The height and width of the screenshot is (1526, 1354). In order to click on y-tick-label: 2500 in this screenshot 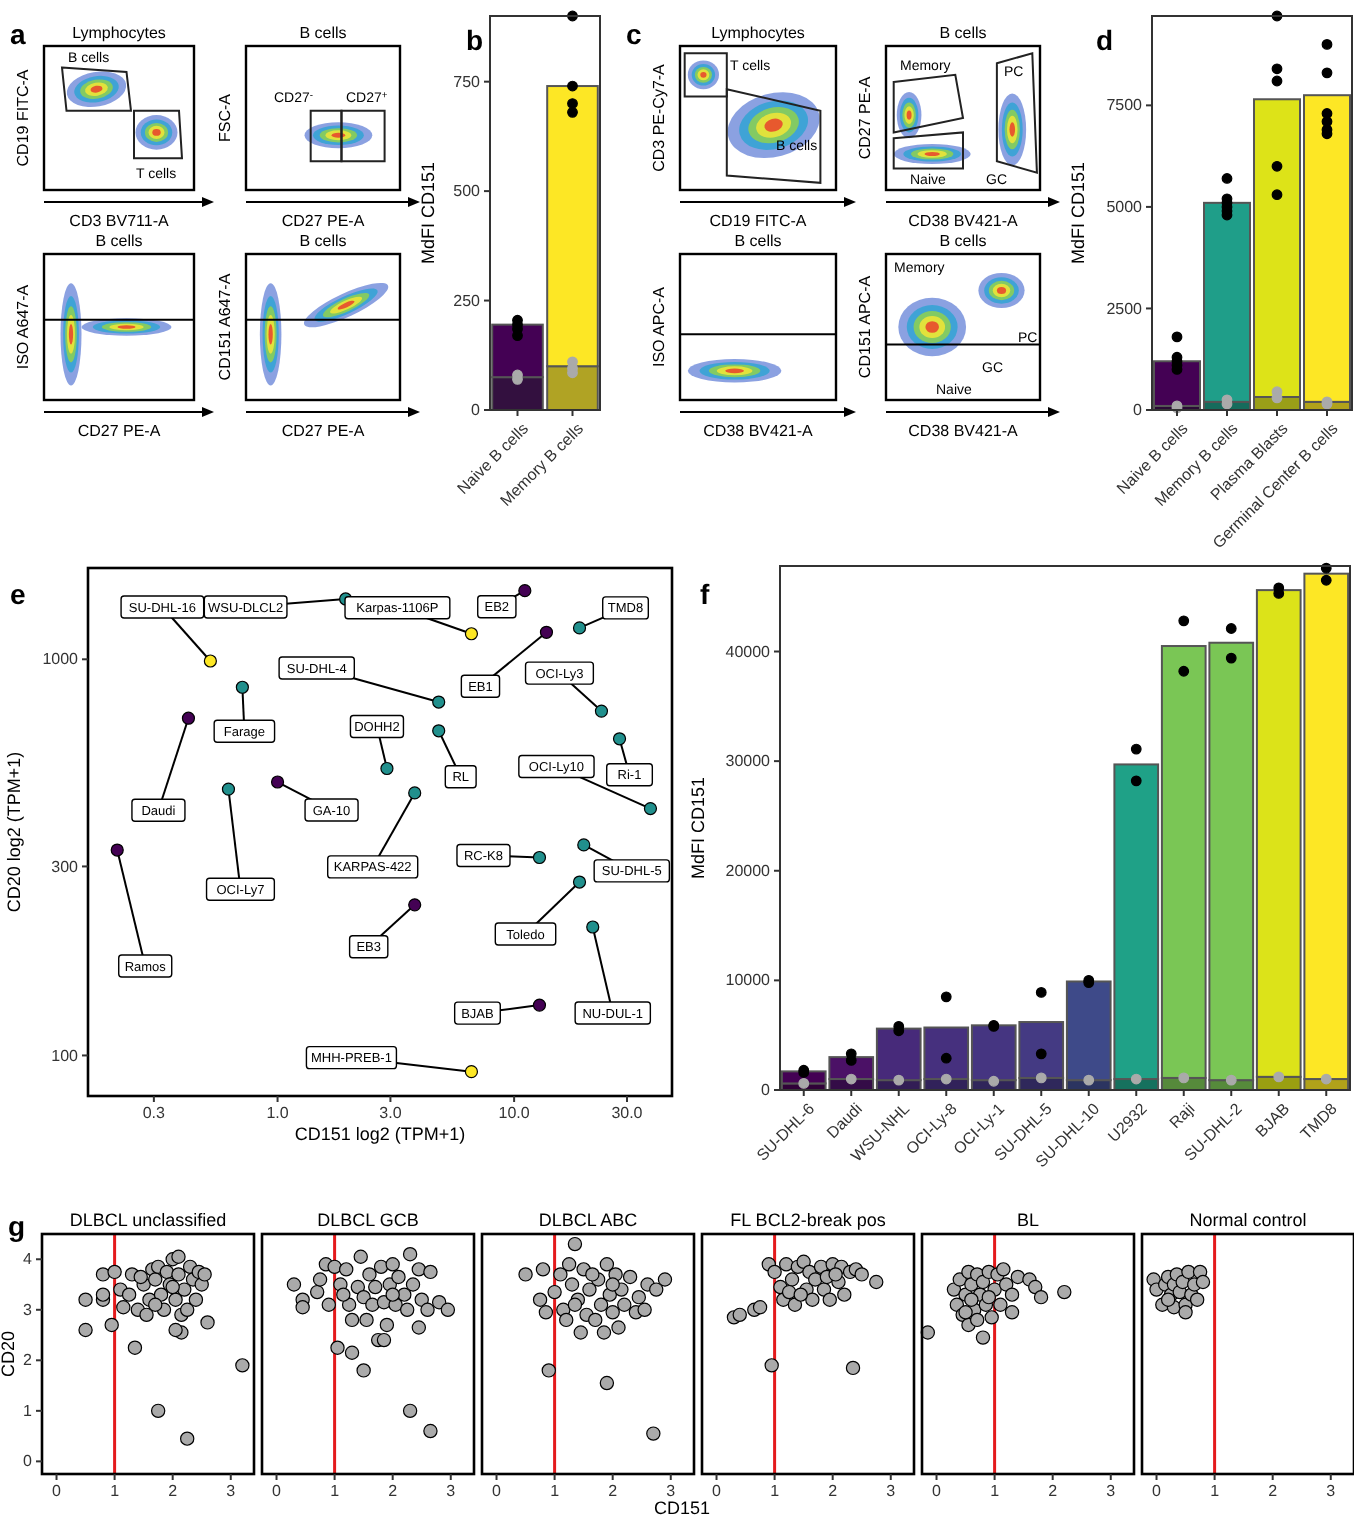, I will do `click(1125, 308)`.